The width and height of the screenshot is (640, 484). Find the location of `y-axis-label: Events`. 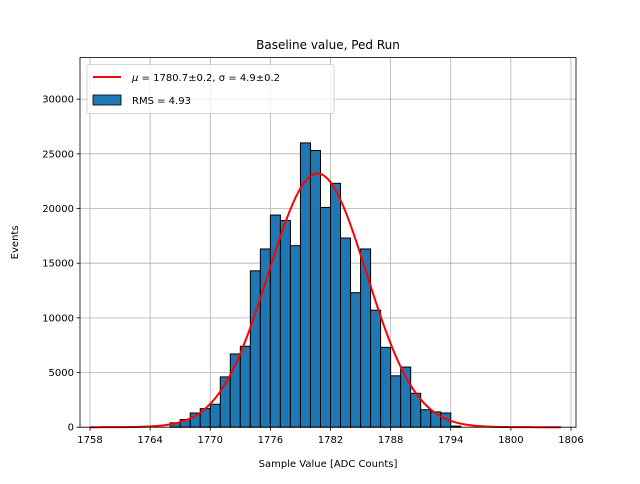

y-axis-label: Events is located at coordinates (15, 242).